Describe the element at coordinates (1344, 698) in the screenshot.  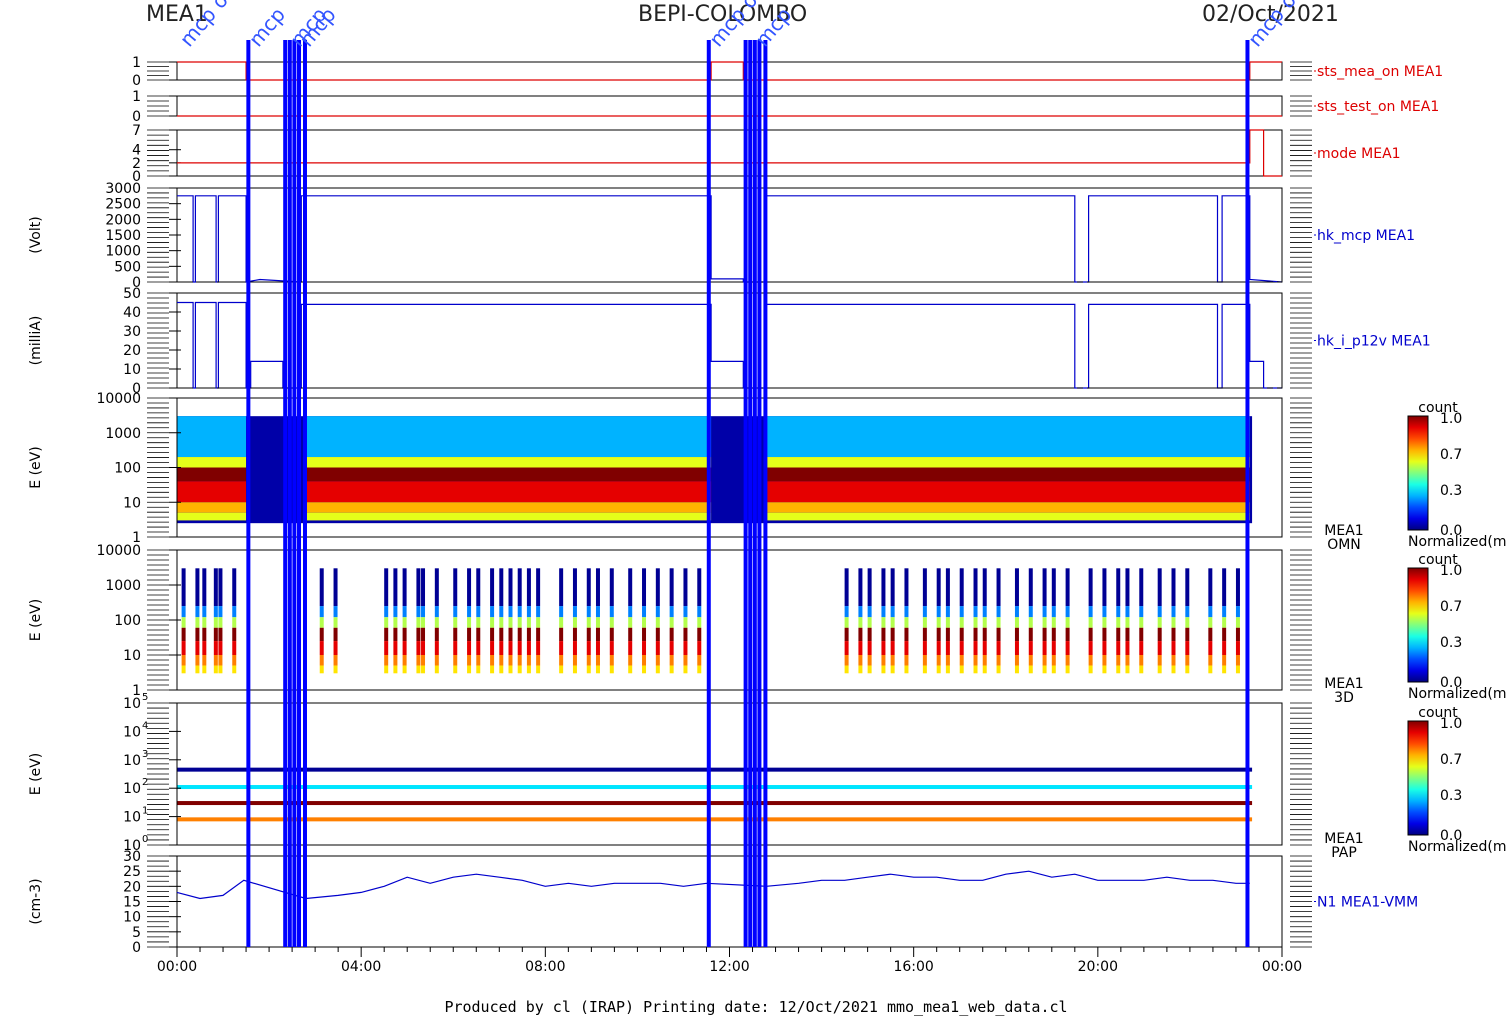
I see `panel-label-sub: 3D` at that location.